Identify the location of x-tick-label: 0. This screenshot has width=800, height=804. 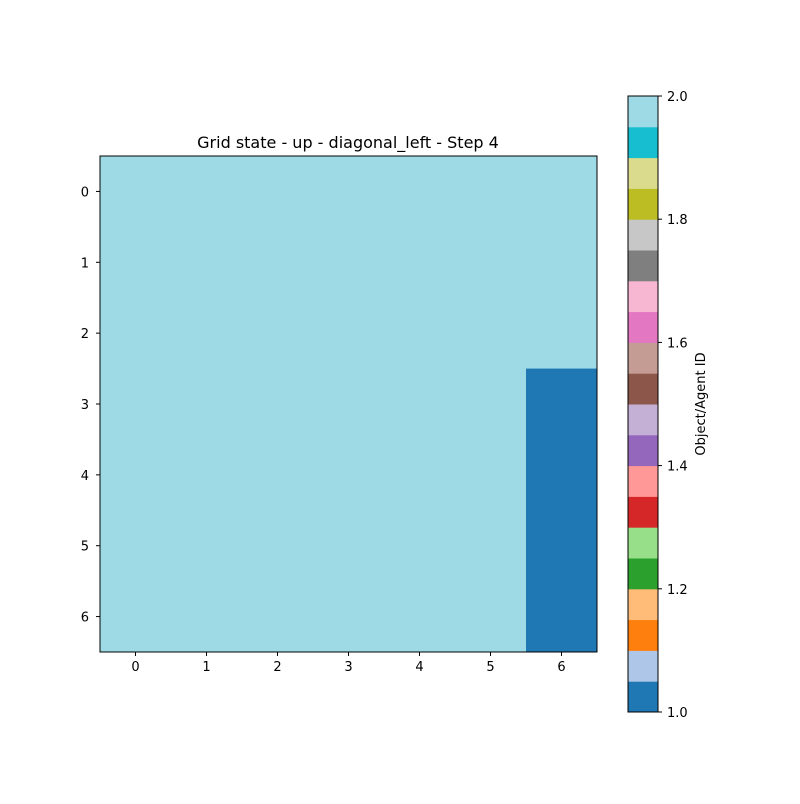
(135, 667).